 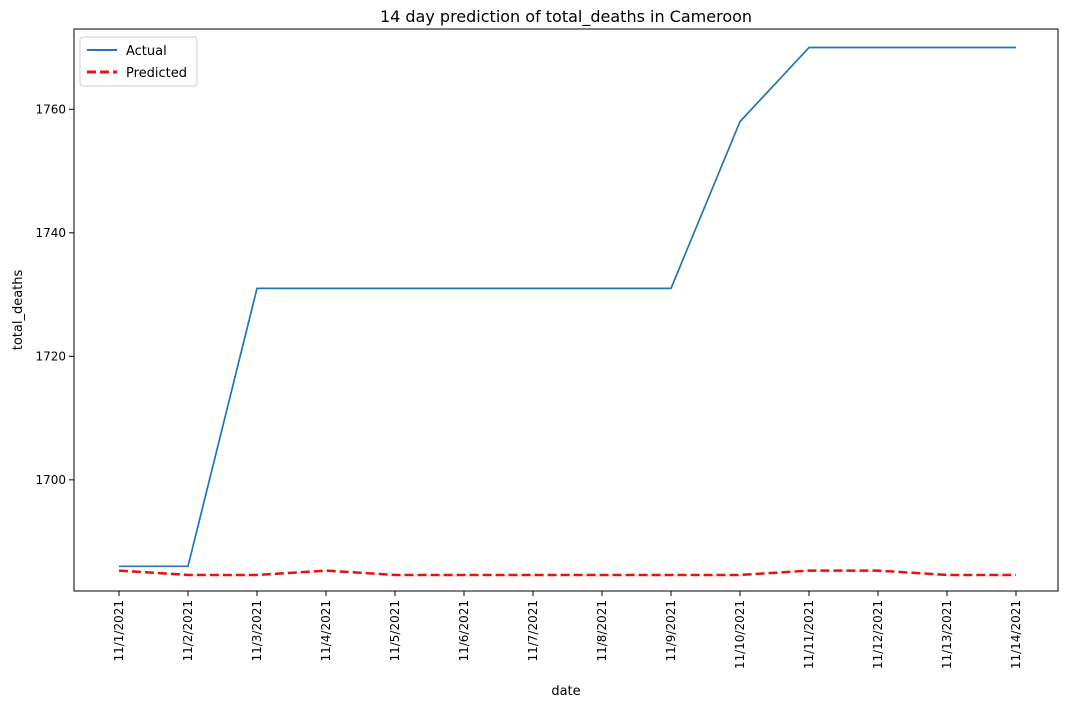 I want to click on x-tick-label: 11/10/2021, so click(x=740, y=634).